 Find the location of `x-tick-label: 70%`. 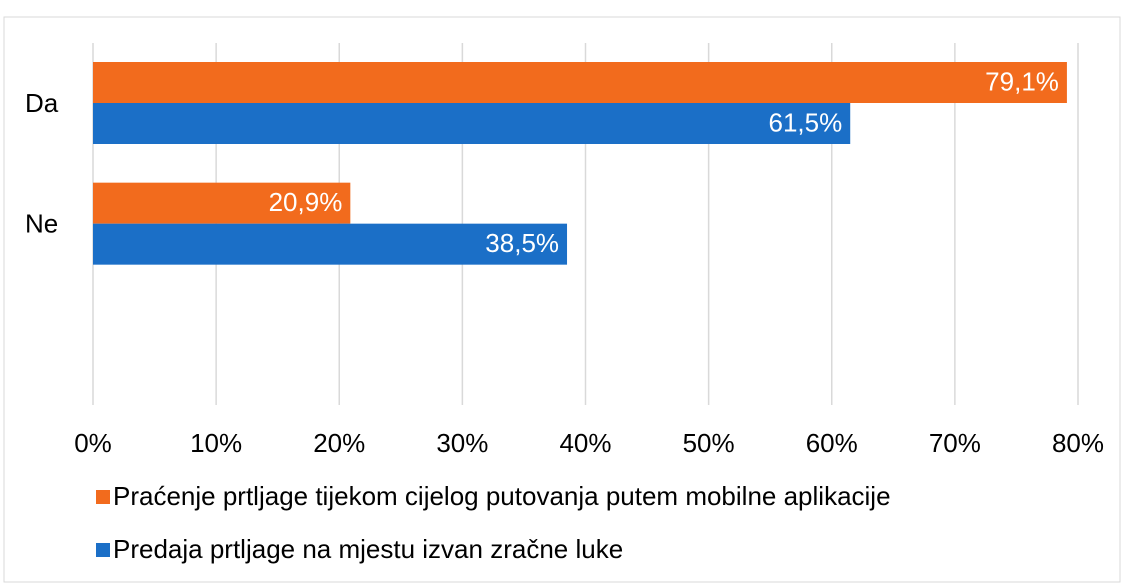

x-tick-label: 70% is located at coordinates (955, 443).